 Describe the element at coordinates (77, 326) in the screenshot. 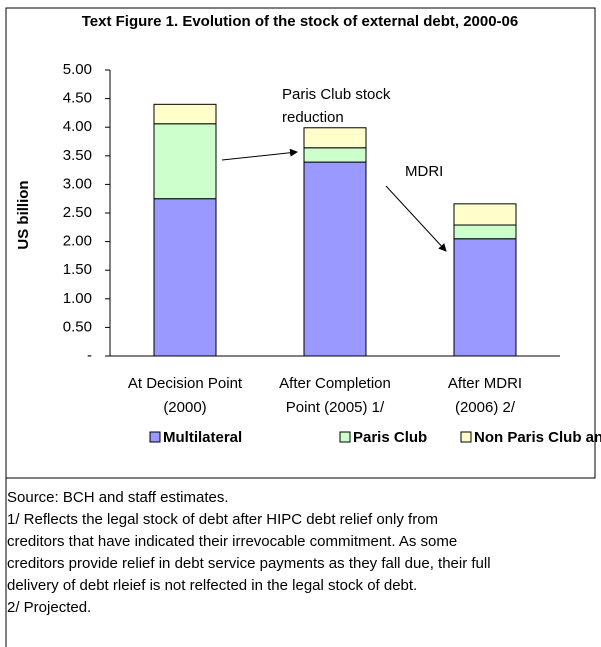

I see `y-tick-label: 0.50` at that location.